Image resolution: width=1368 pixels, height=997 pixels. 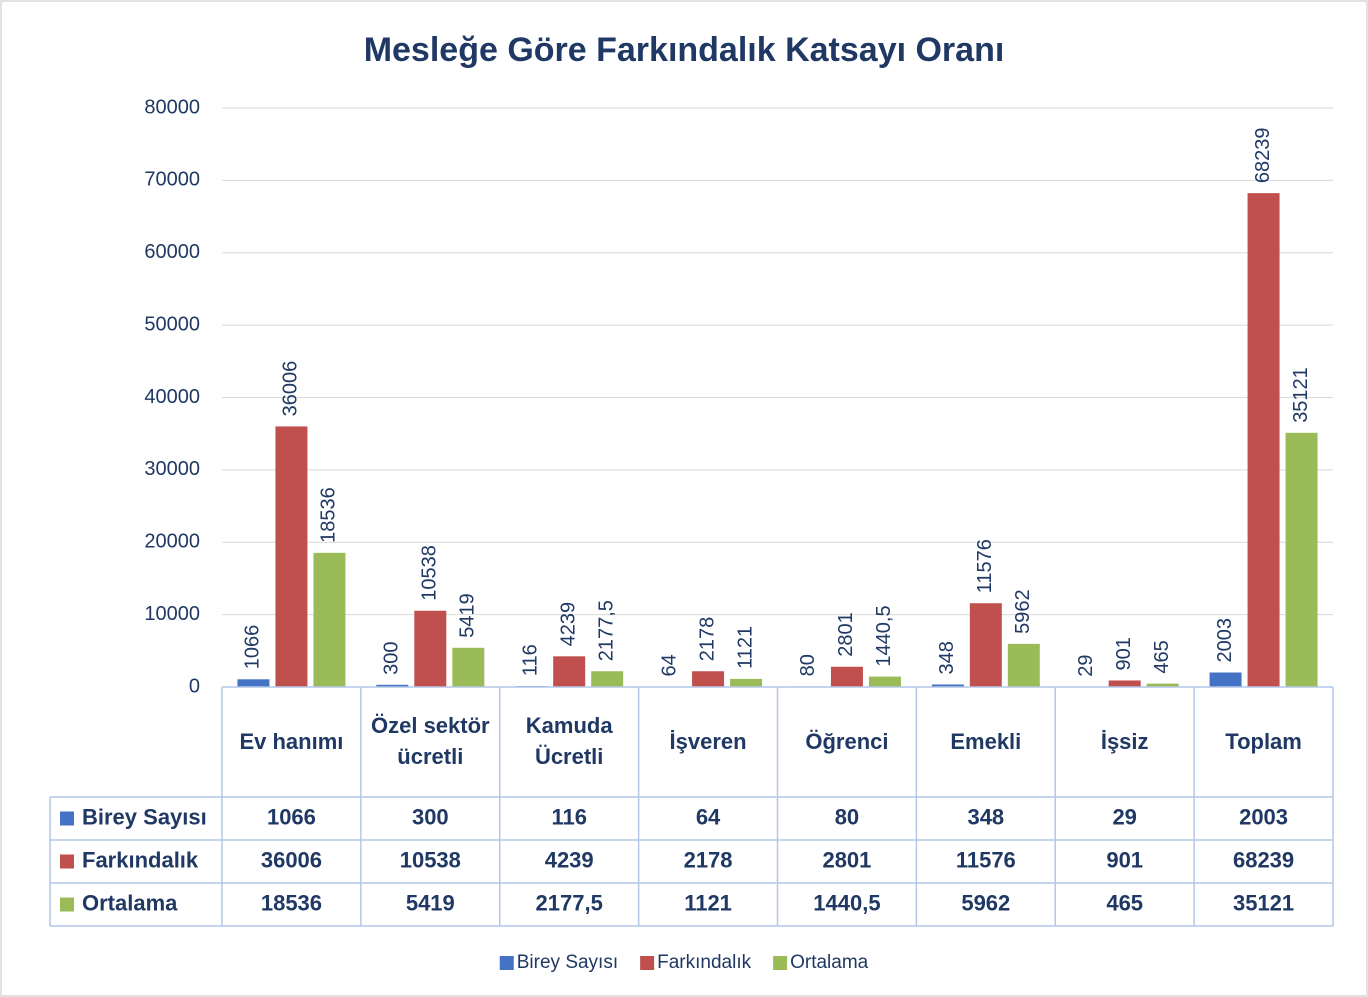 What do you see at coordinates (530, 660) in the screenshot?
I see `data-label: 116` at bounding box center [530, 660].